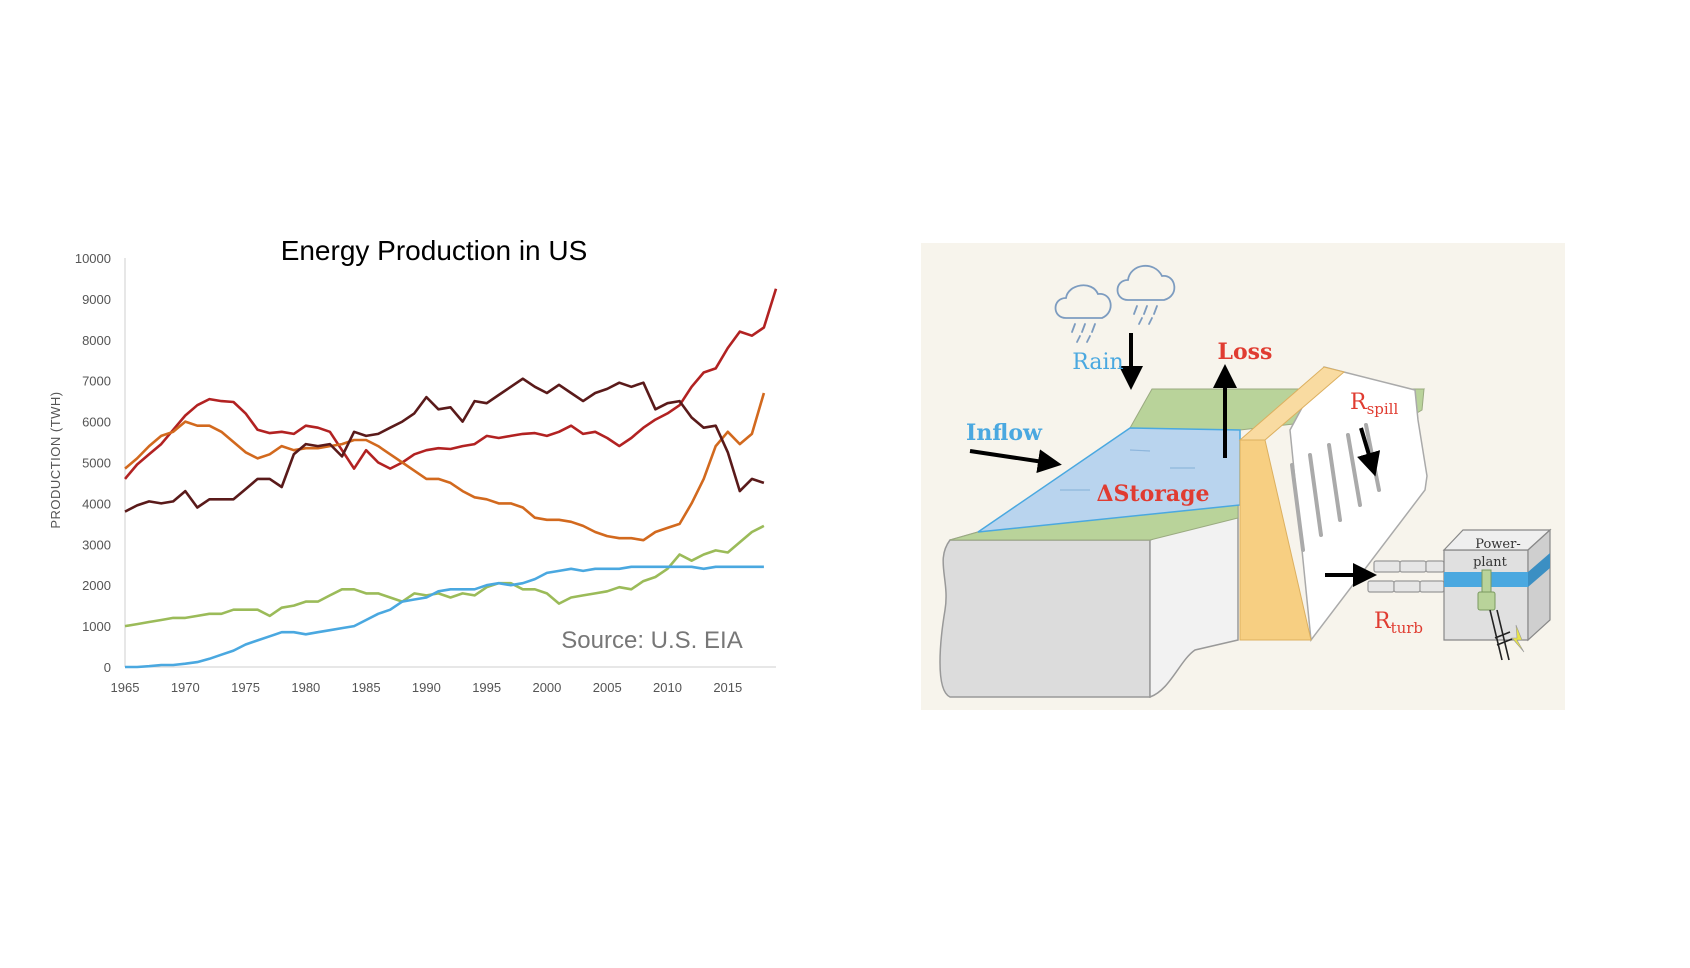  Describe the element at coordinates (1518, 638) in the screenshot. I see `lightning-icon` at that location.